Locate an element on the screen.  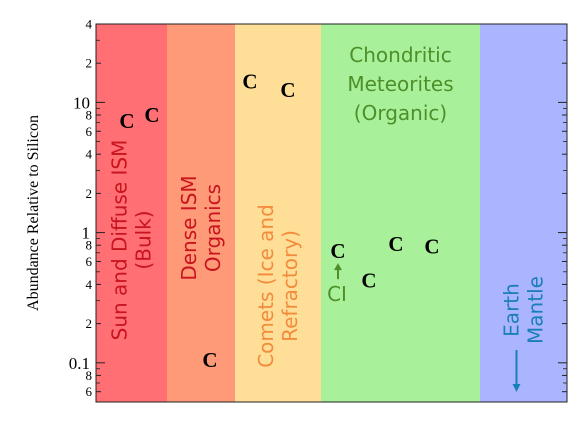
earth-mantle-arrow-head is located at coordinates (516, 388).